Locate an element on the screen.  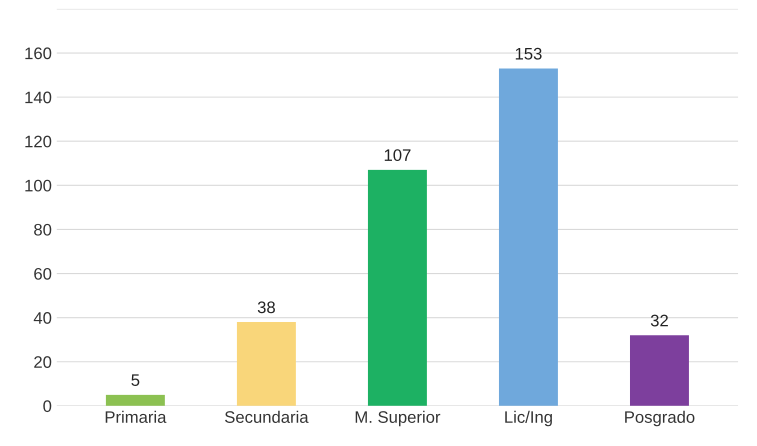
data-label: 5 is located at coordinates (135, 380).